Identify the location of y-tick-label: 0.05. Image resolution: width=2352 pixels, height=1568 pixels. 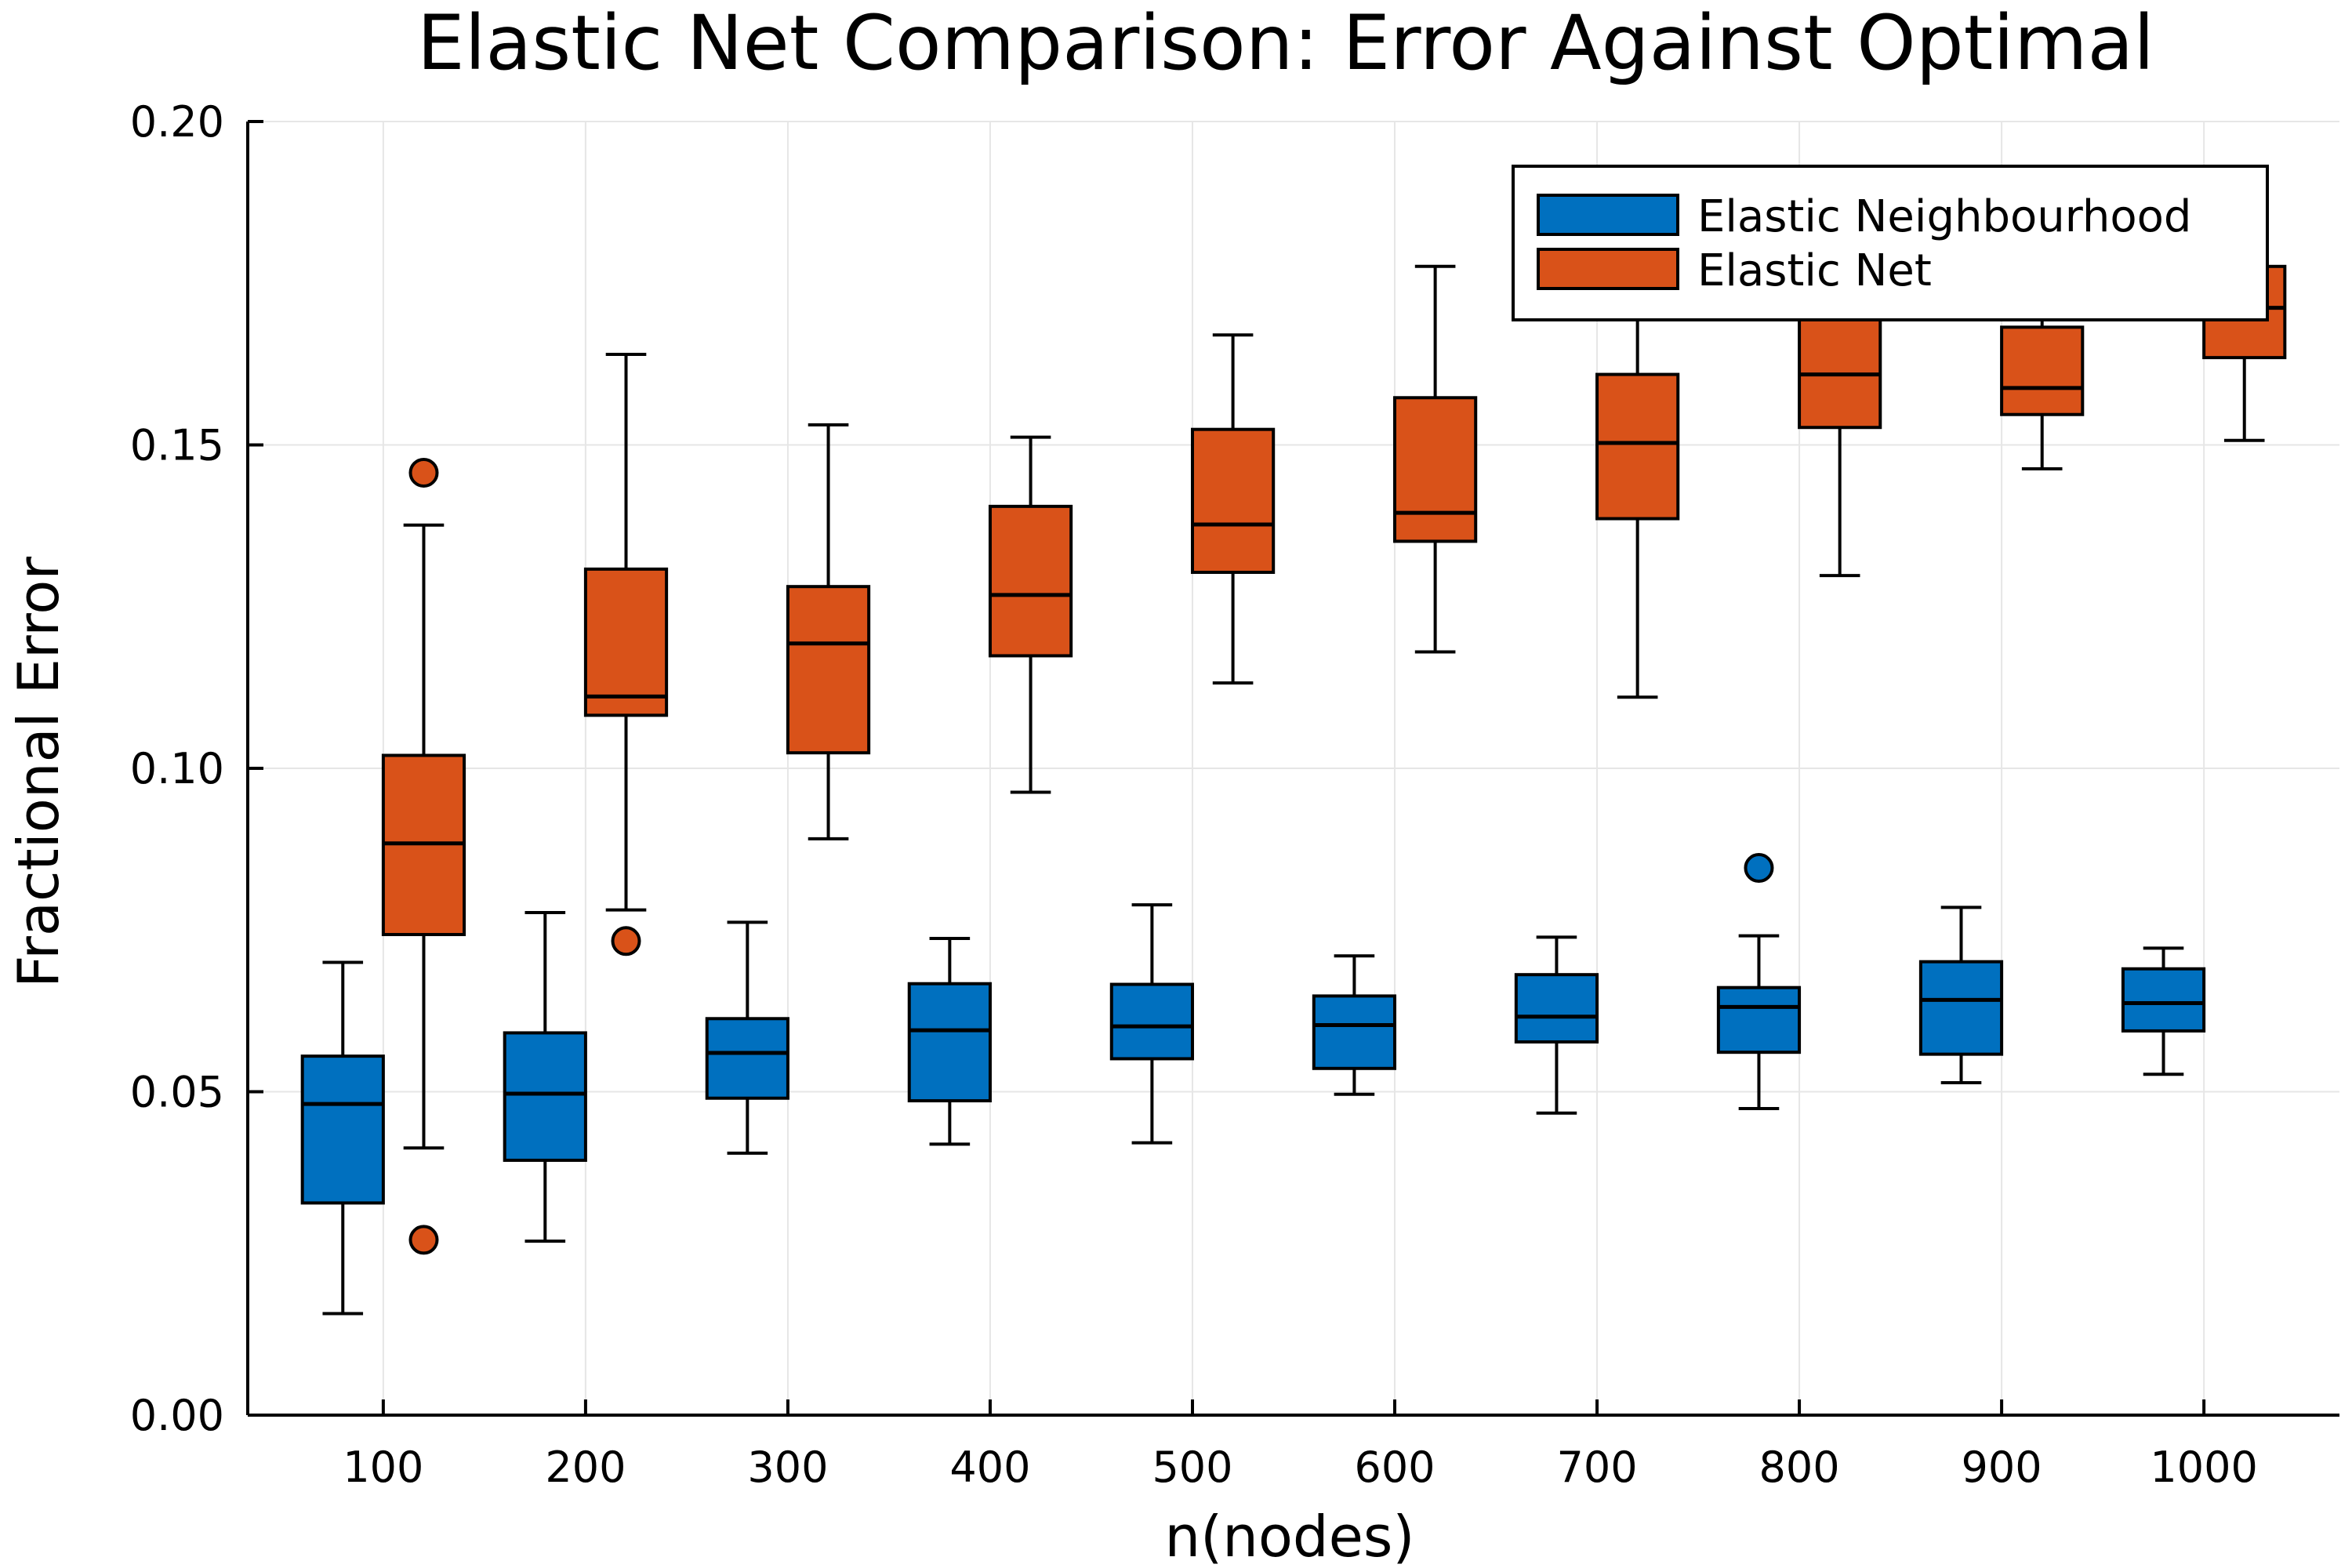
(177, 1092).